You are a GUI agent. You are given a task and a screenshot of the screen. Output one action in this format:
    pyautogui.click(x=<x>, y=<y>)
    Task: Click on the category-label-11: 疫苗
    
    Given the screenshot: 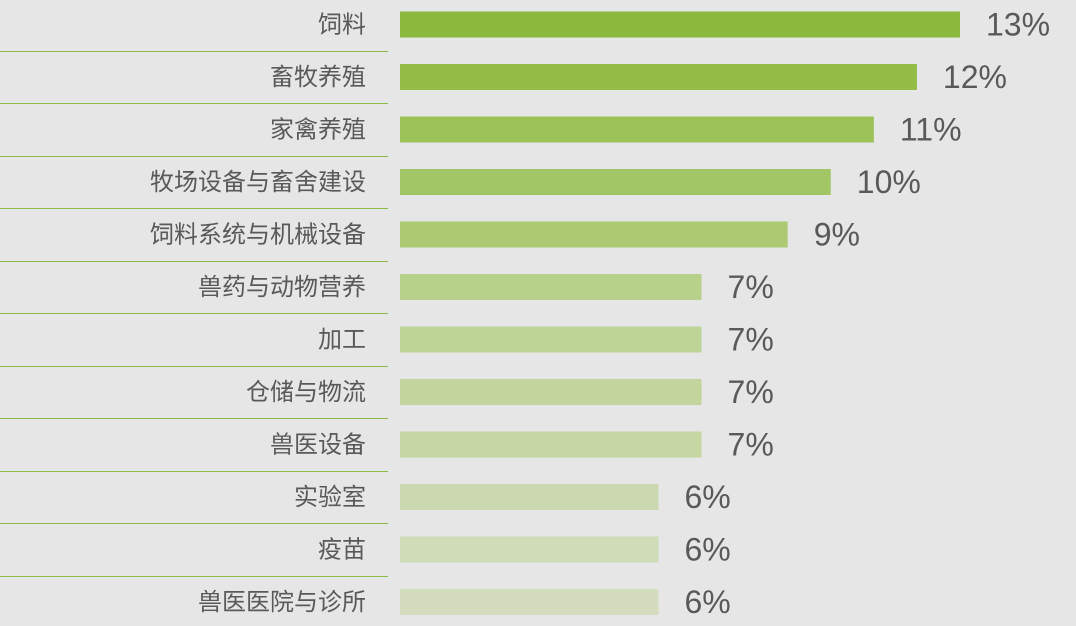 What is the action you would take?
    pyautogui.click(x=342, y=550)
    